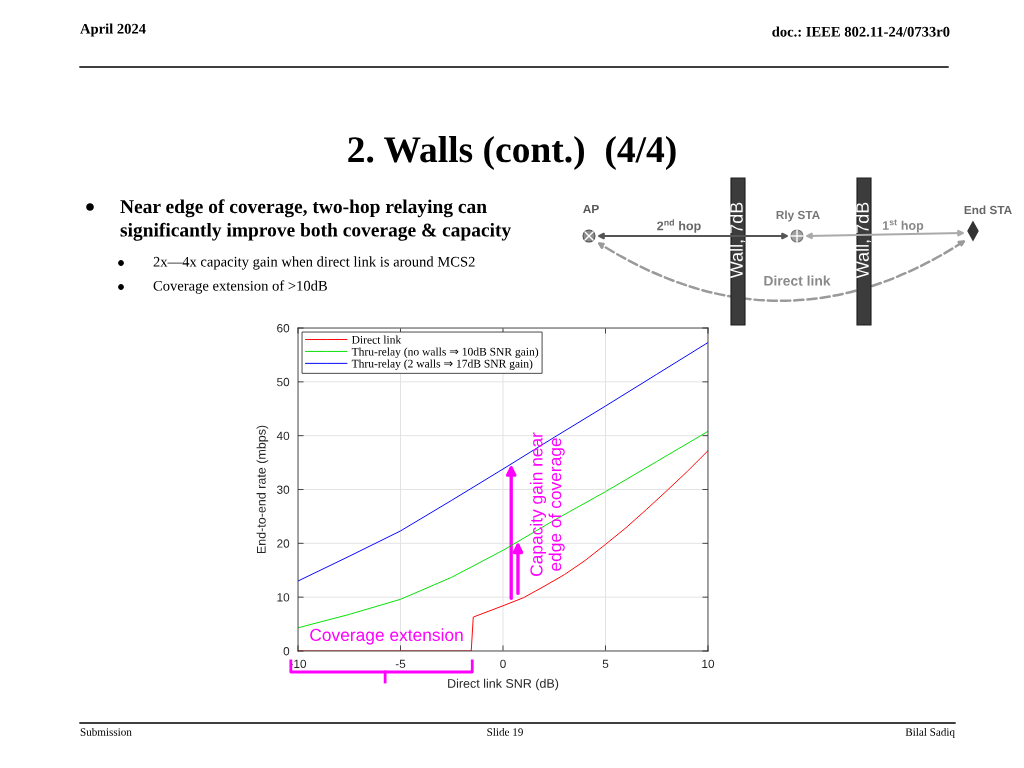 This screenshot has width=1024, height=768. I want to click on text: Submission, so click(106, 731).